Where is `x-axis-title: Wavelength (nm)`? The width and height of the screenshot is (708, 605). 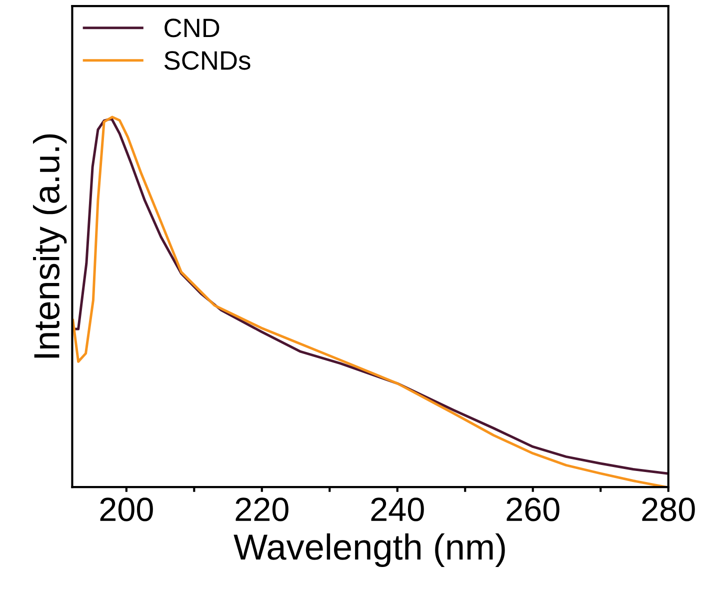
x-axis-title: Wavelength (nm) is located at coordinates (369, 550).